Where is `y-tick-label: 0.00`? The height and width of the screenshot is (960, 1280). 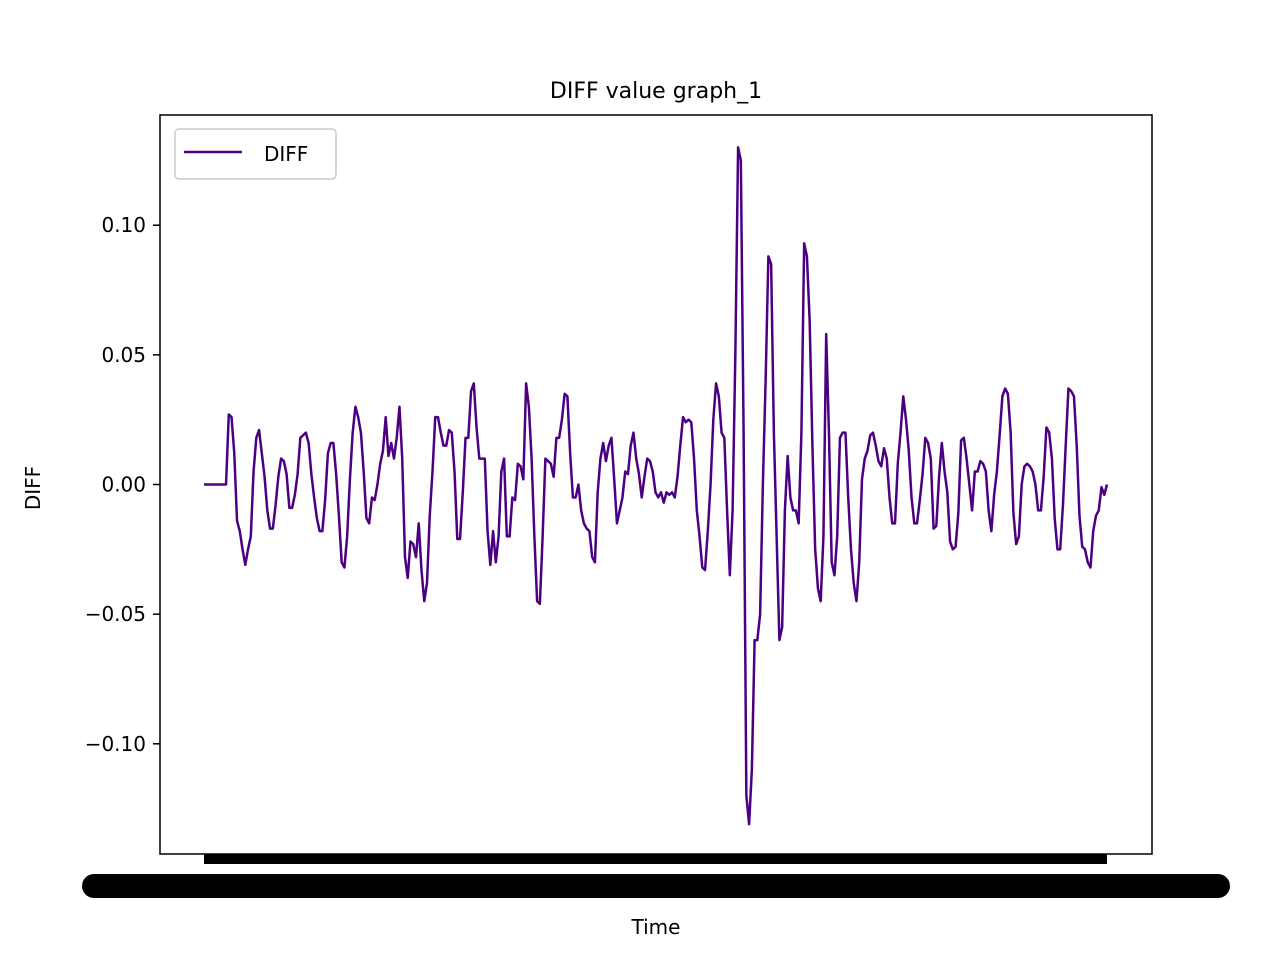 y-tick-label: 0.00 is located at coordinates (123, 485).